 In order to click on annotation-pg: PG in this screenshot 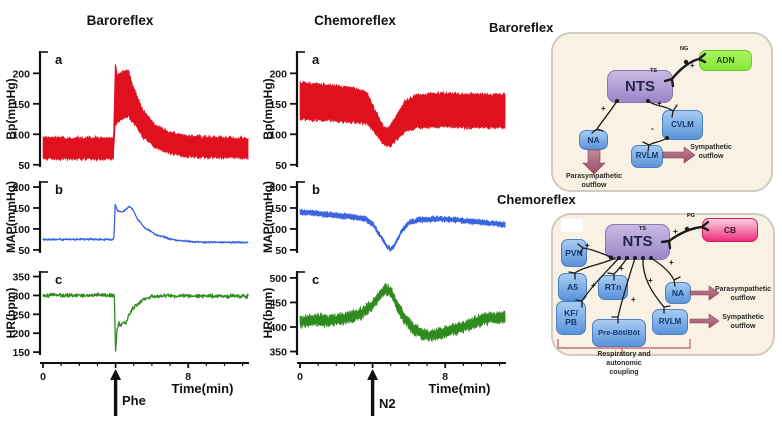, I will do `click(691, 216)`.